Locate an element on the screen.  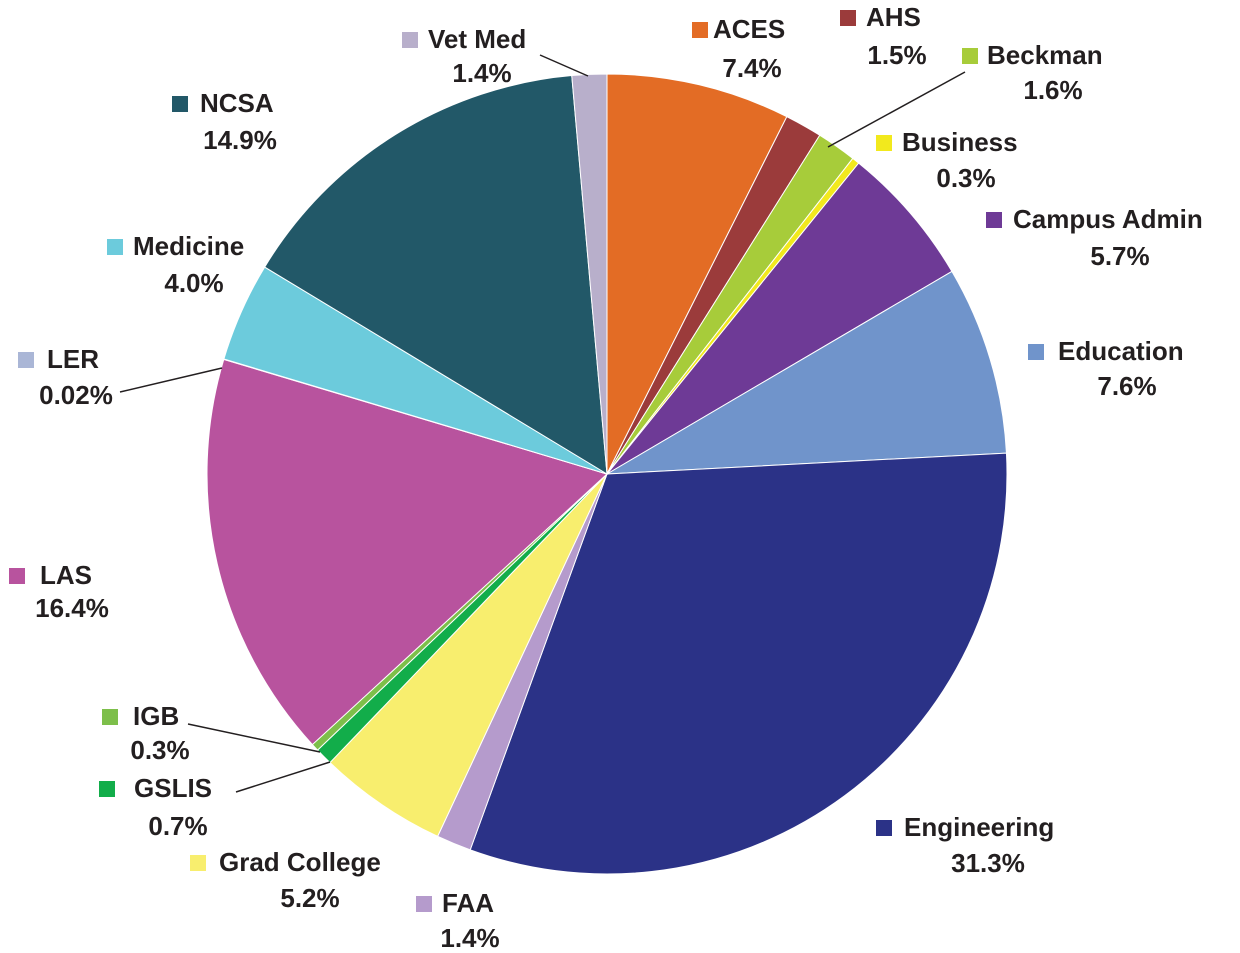
slice-name: Business is located at coordinates (960, 142).